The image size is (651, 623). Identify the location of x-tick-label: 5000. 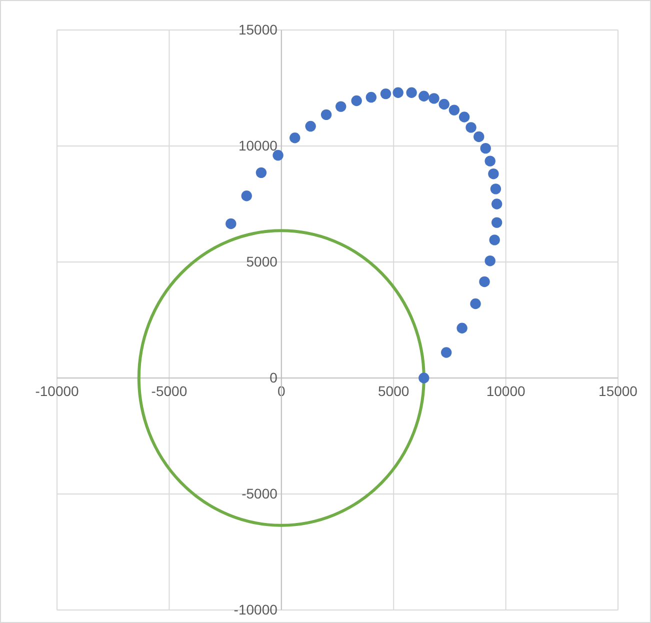
(394, 390).